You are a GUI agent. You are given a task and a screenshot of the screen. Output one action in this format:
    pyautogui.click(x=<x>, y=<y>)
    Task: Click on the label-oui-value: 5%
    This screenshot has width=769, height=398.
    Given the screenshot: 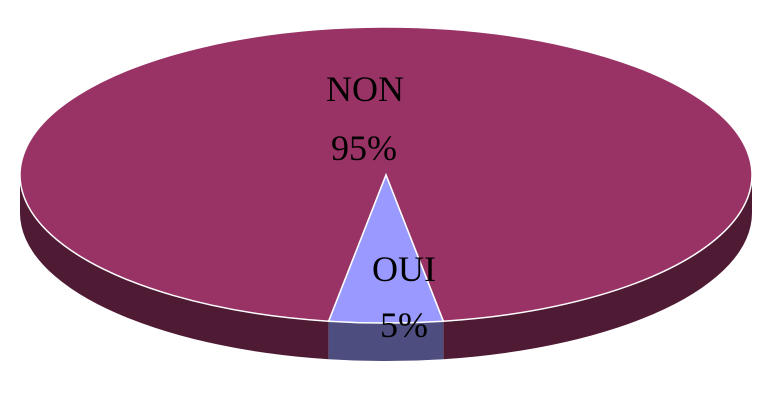 What is the action you would take?
    pyautogui.click(x=404, y=325)
    